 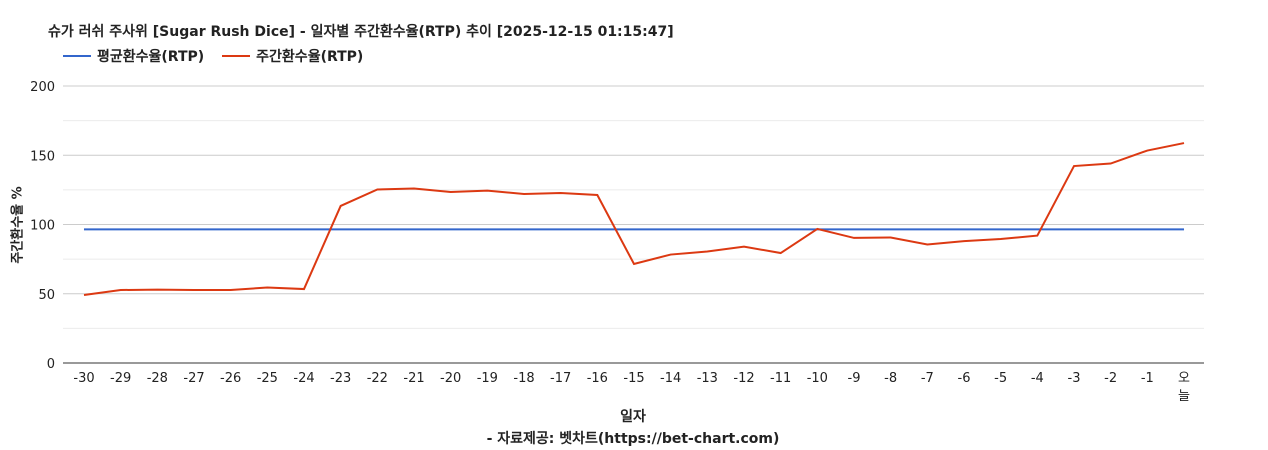 What do you see at coordinates (670, 378) in the screenshot?
I see `x-tick-label: -14` at bounding box center [670, 378].